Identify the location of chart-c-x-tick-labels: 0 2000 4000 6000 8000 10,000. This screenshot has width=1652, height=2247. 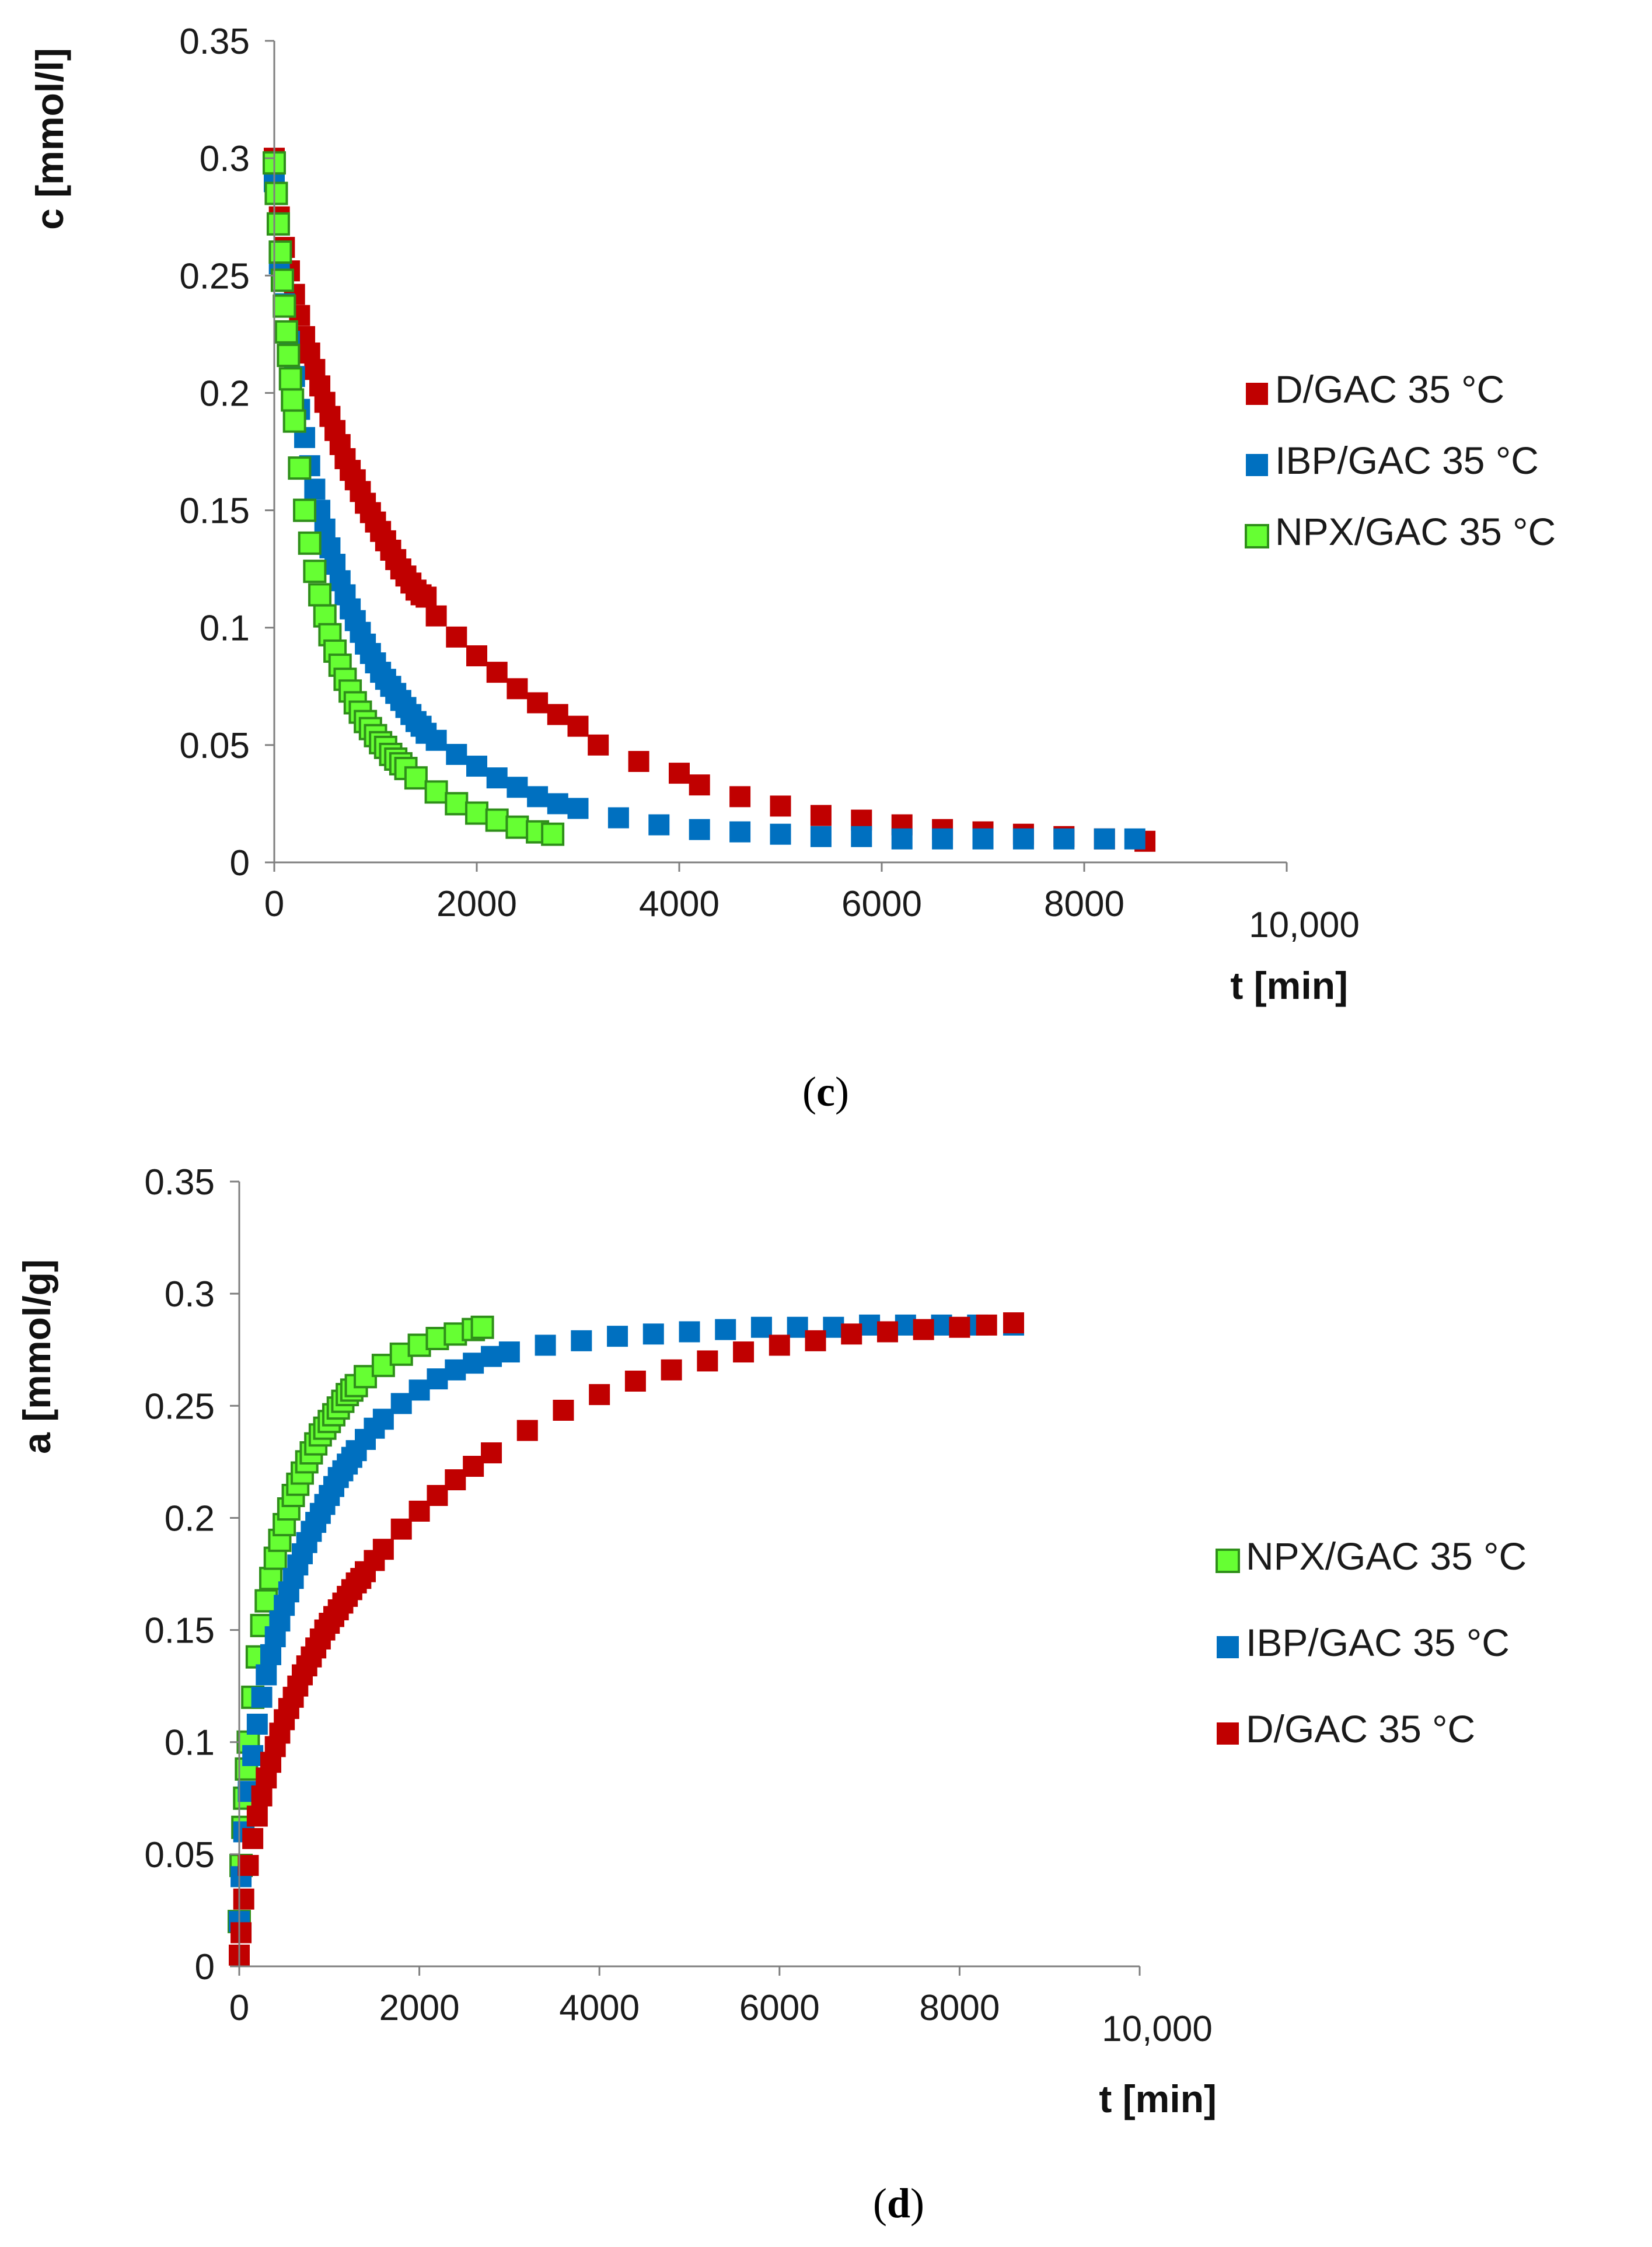
(812, 914).